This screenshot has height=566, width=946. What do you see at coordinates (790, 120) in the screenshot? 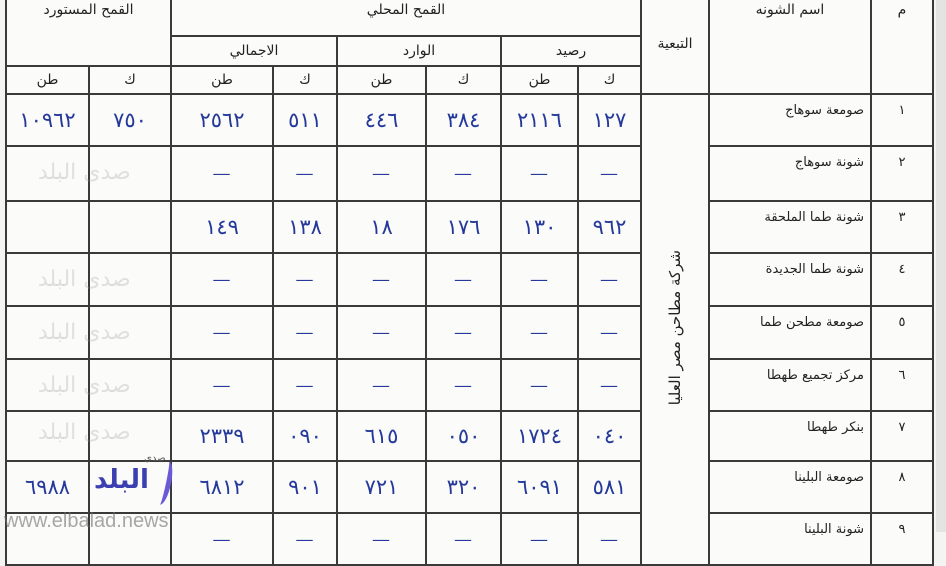
I see `storage-name: صومعة سوهاج` at bounding box center [790, 120].